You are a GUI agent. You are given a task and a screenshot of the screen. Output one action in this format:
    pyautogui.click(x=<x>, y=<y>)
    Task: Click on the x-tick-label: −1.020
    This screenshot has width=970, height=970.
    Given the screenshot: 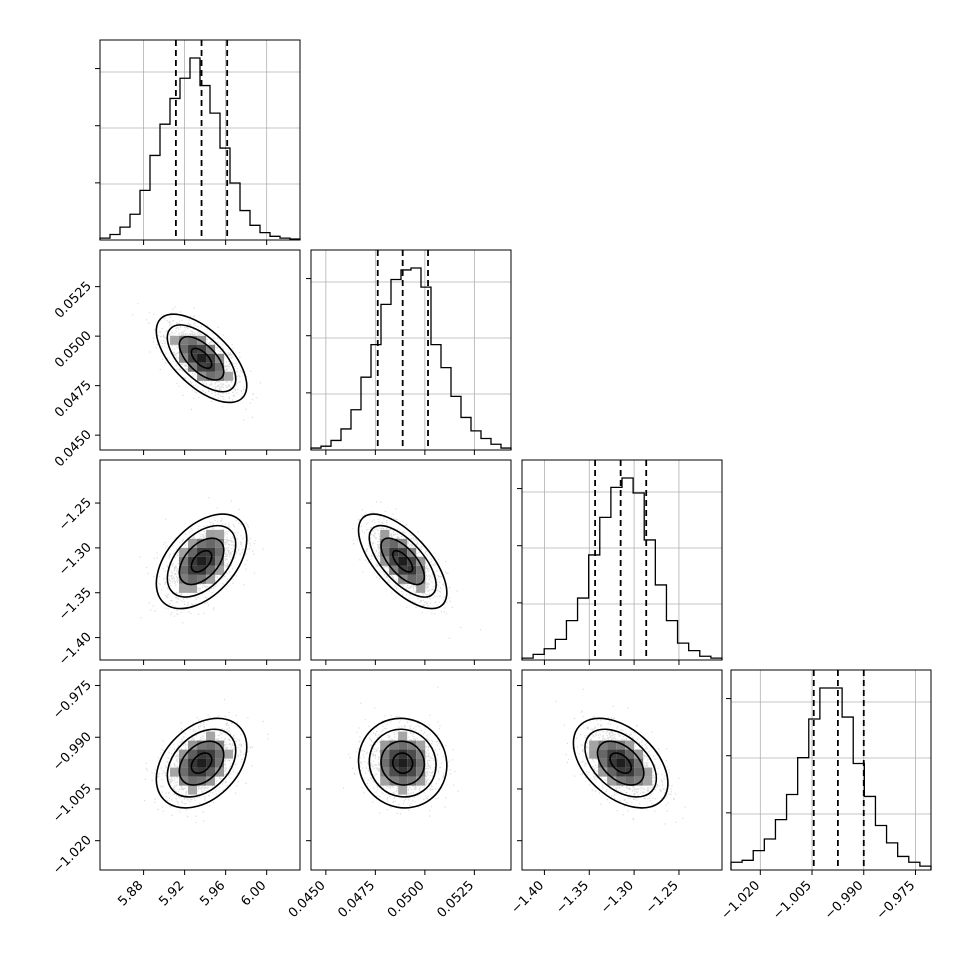 What is the action you would take?
    pyautogui.click(x=741, y=900)
    